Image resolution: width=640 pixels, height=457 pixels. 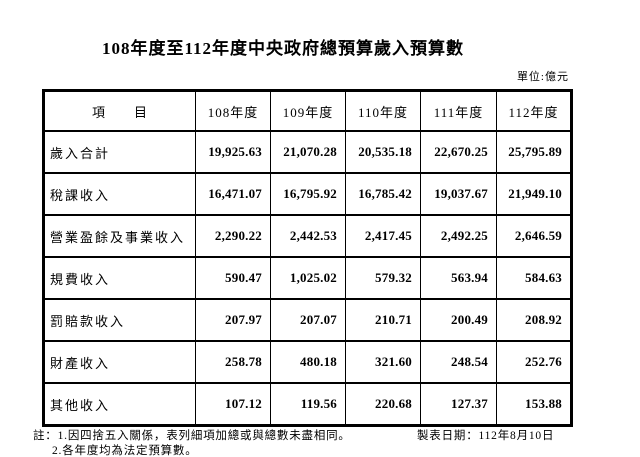 I want to click on cell-value: 200.49, so click(x=458, y=320).